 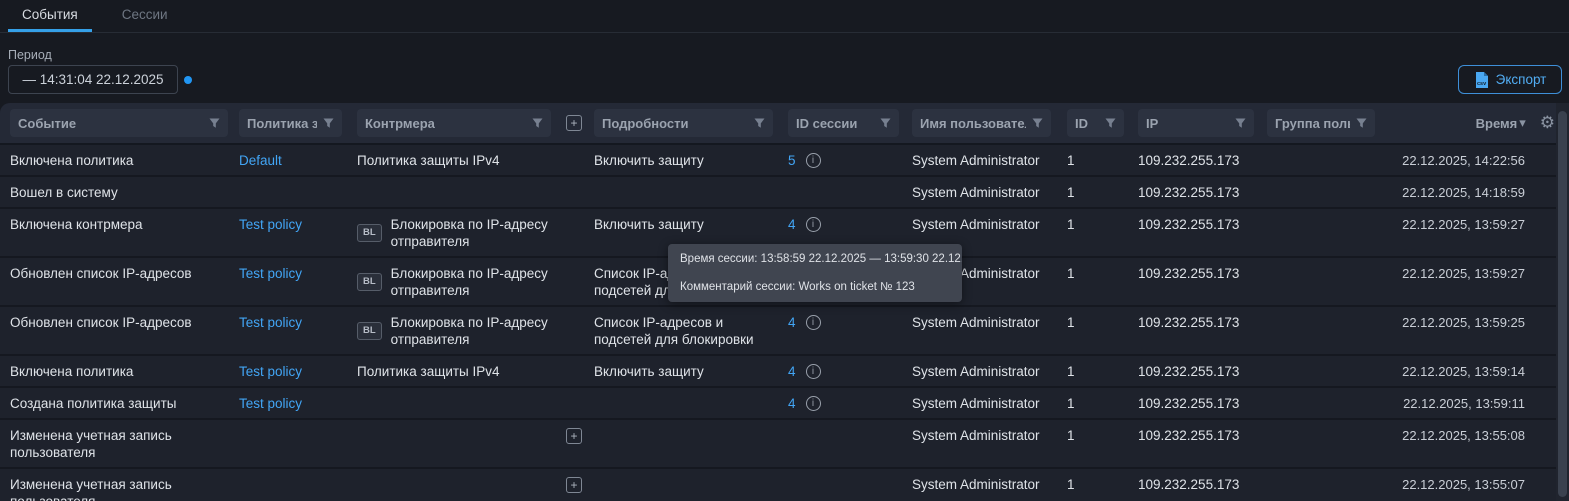 I want to click on period-active-indicator, so click(x=188, y=80).